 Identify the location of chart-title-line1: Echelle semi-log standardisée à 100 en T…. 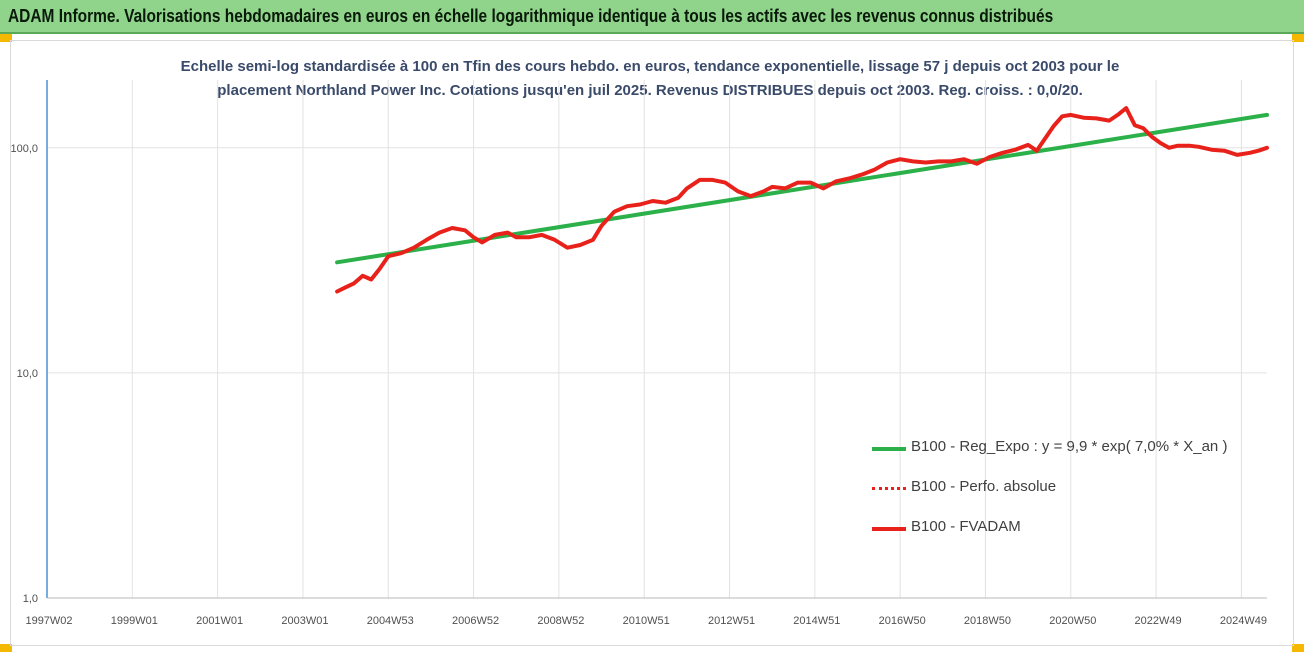
(650, 66).